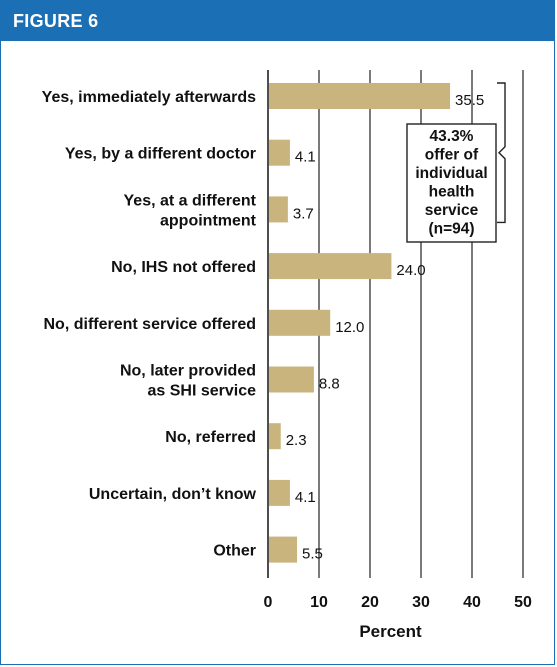  I want to click on category-label-6: No, referred, so click(210, 437).